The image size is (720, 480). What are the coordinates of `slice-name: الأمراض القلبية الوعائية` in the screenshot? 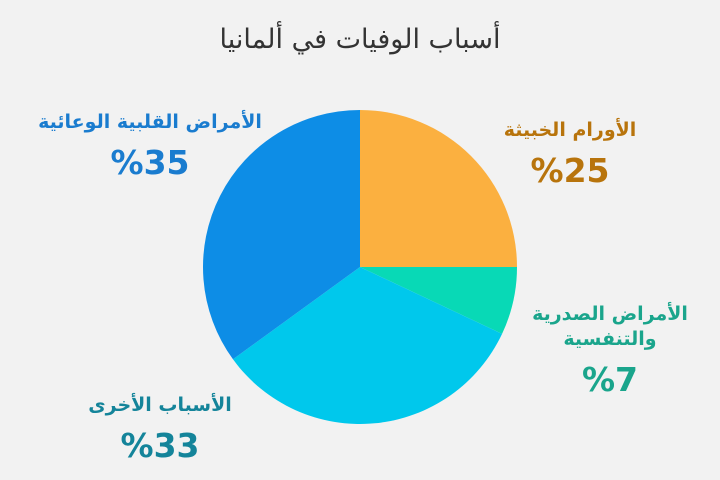 It's located at (150, 122).